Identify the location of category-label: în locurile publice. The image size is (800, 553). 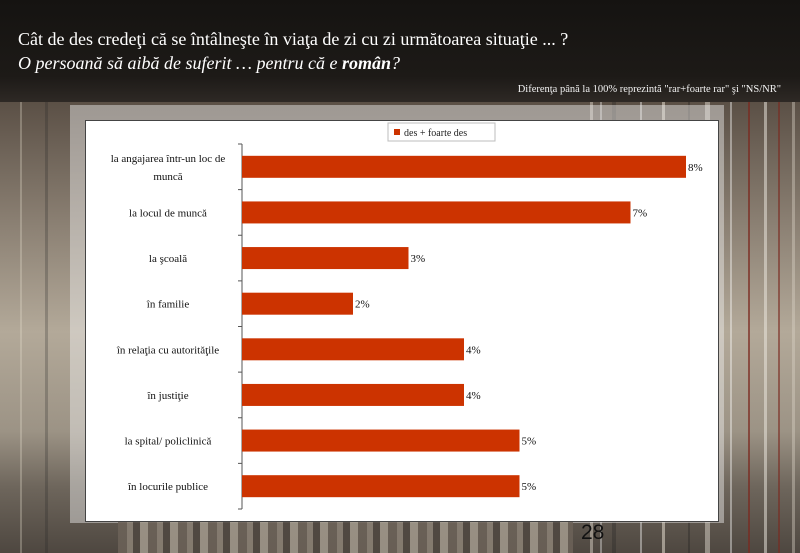
(167, 487).